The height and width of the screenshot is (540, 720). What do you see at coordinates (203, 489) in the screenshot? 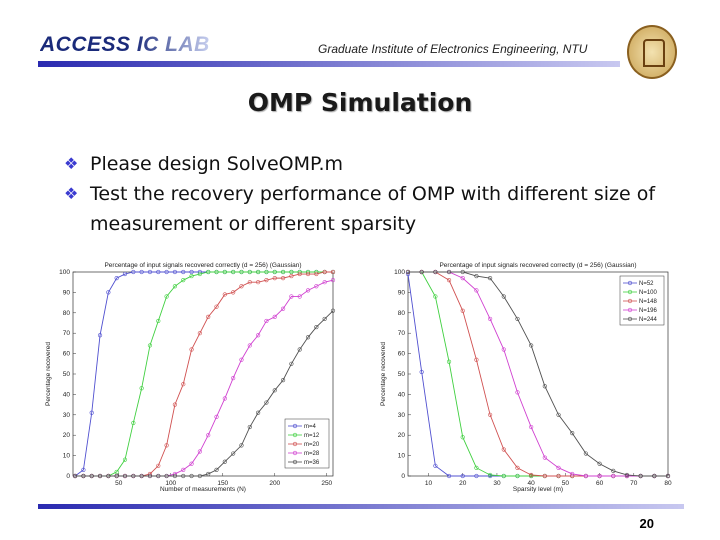
I see `x-axis-label: Number of measurements (N)` at bounding box center [203, 489].